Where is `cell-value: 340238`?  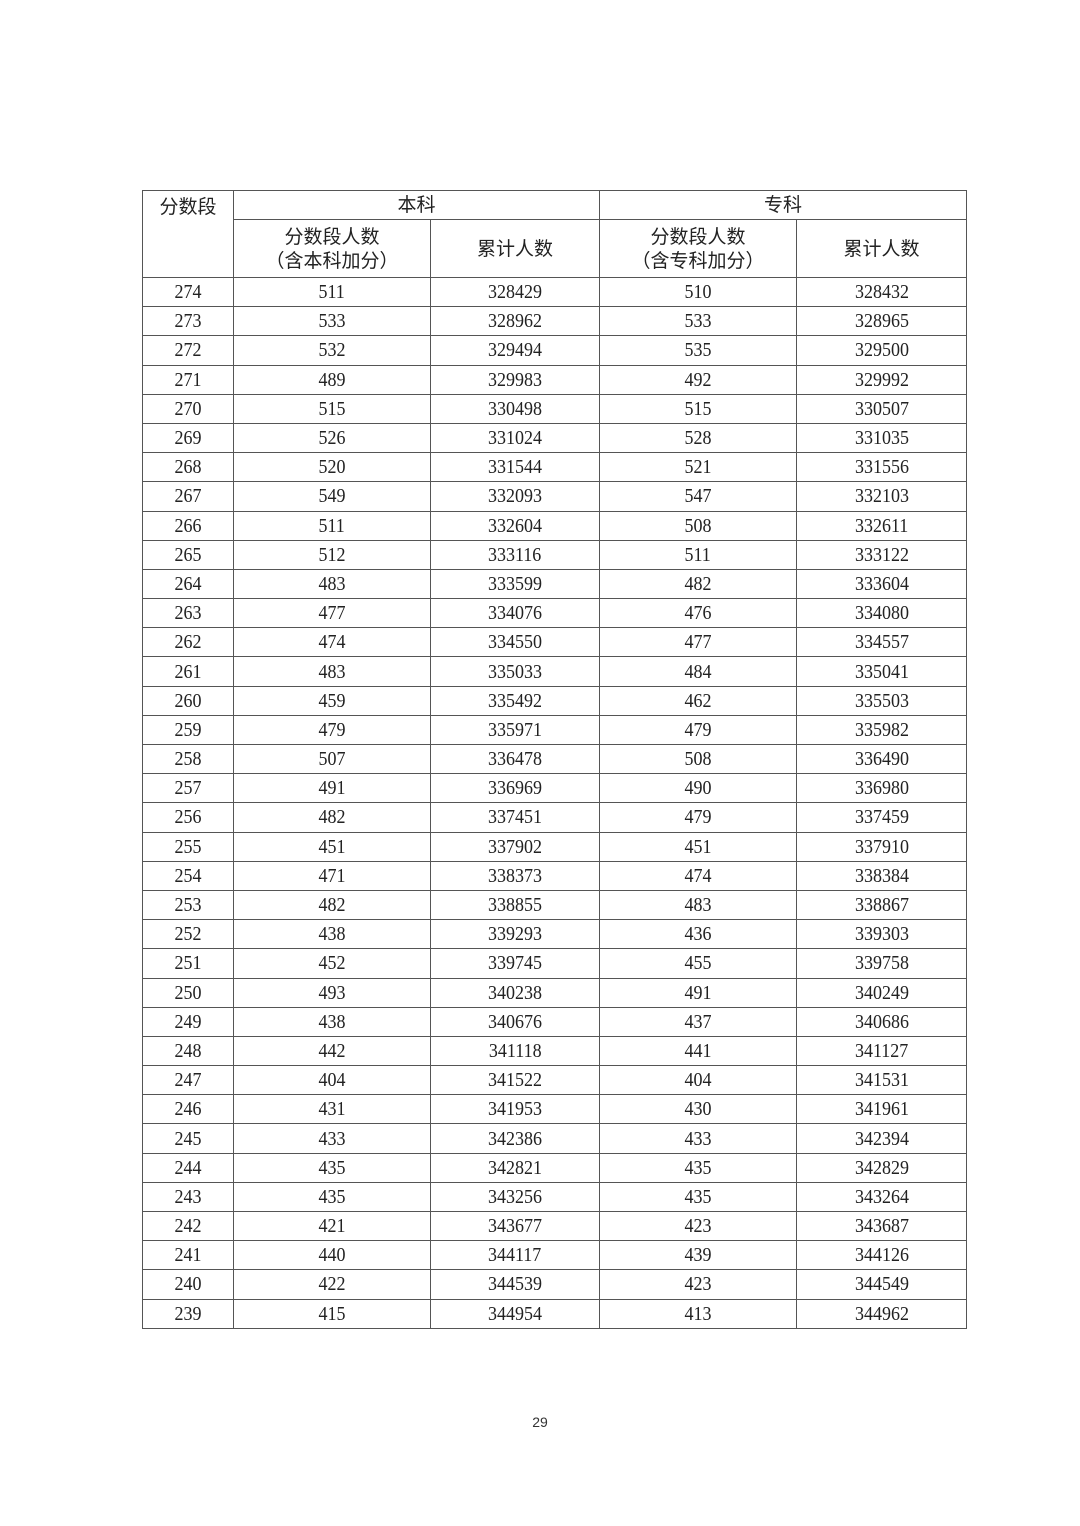 cell-value: 340238 is located at coordinates (515, 992).